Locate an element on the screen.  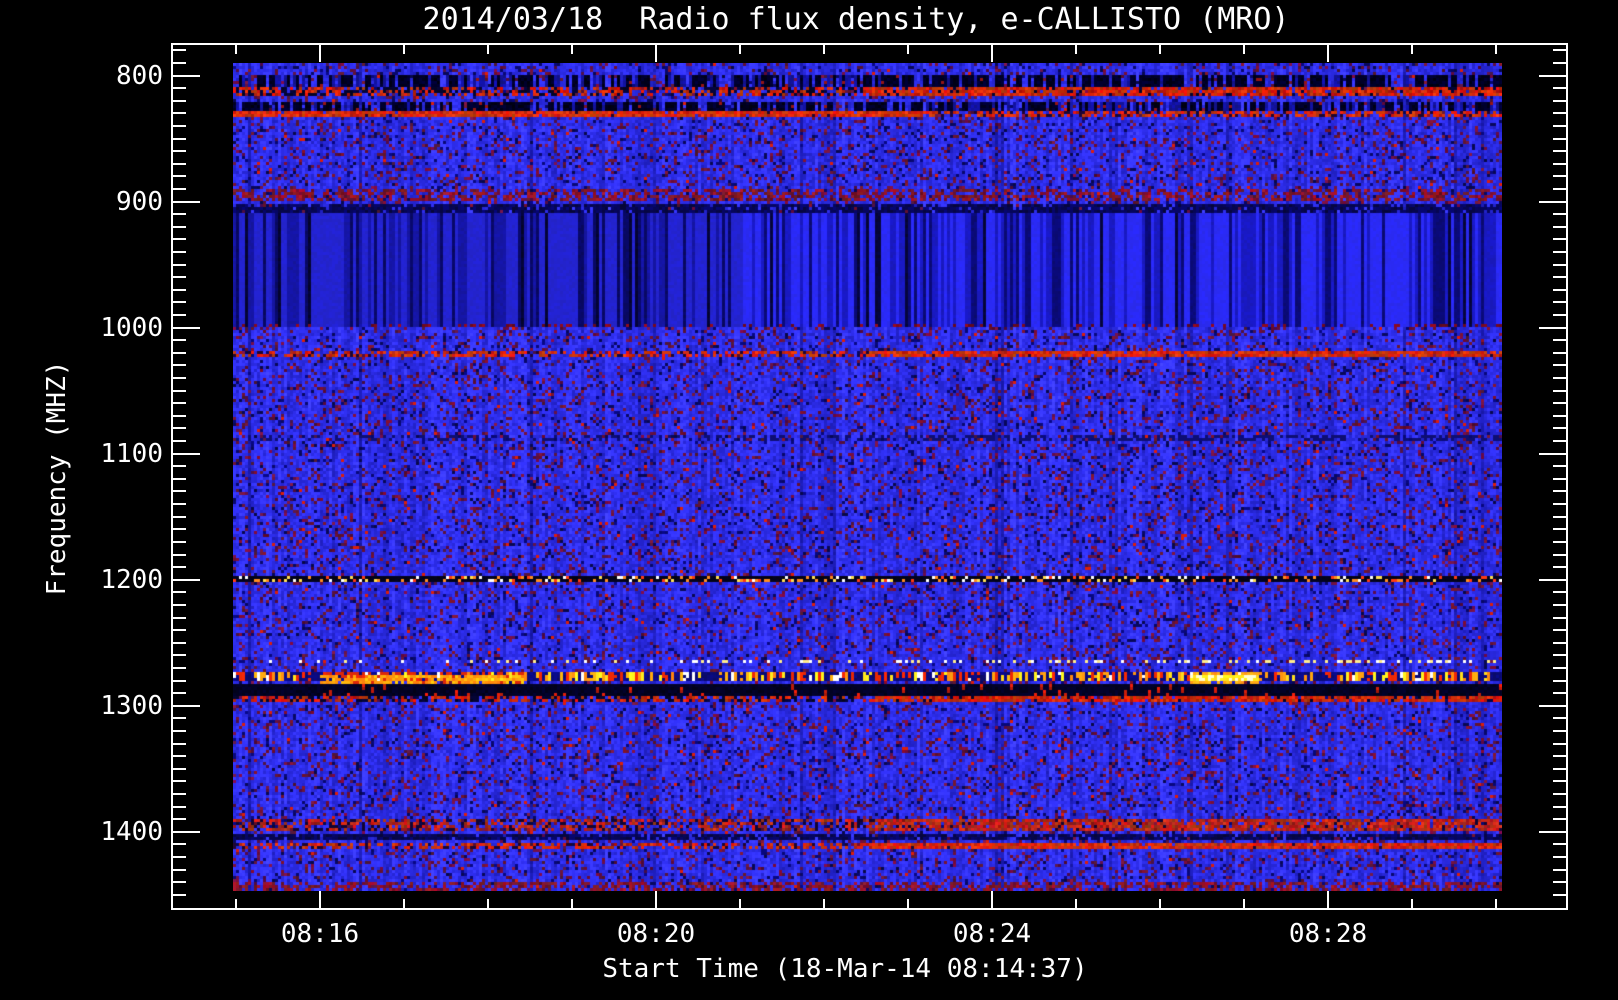
y-tick-label: 900 is located at coordinates (139, 201).